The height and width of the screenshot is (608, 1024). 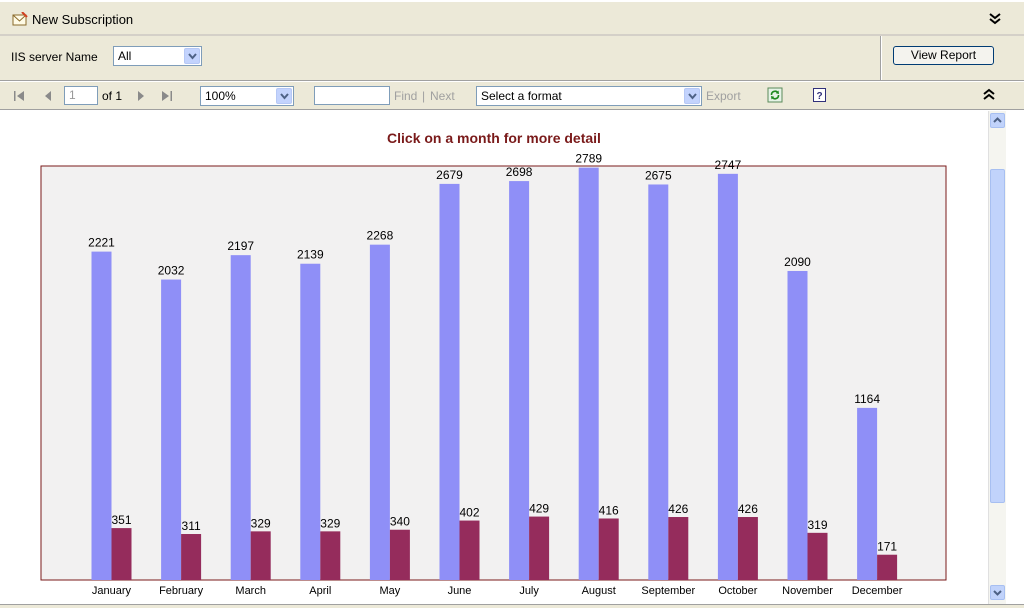 I want to click on find-link: Find, so click(x=406, y=96).